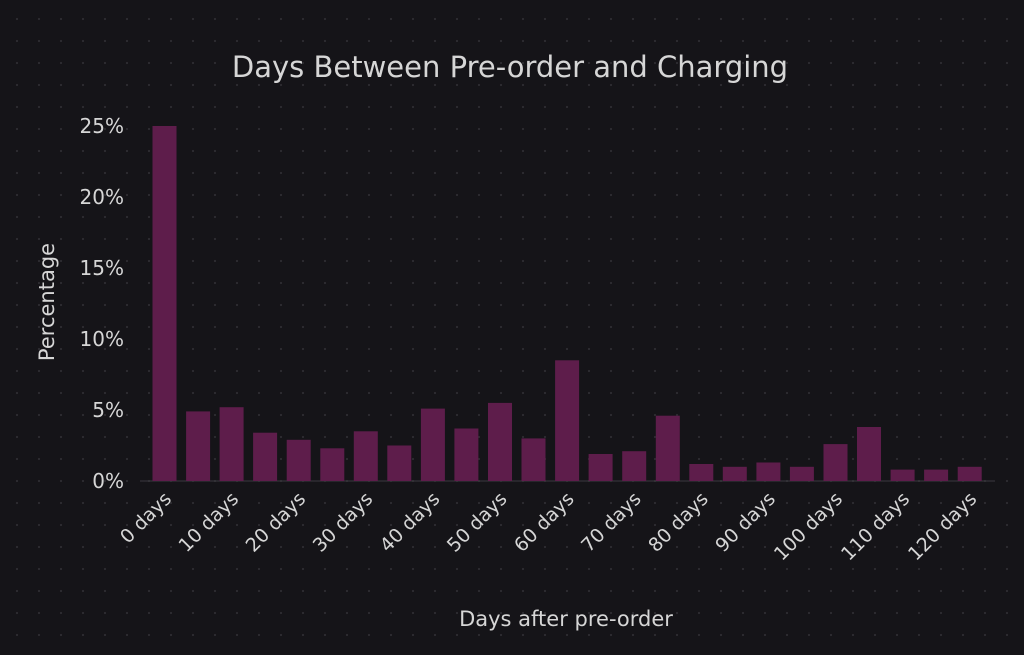 The width and height of the screenshot is (1024, 655). I want to click on x-tick-label: 50 days, so click(477, 522).